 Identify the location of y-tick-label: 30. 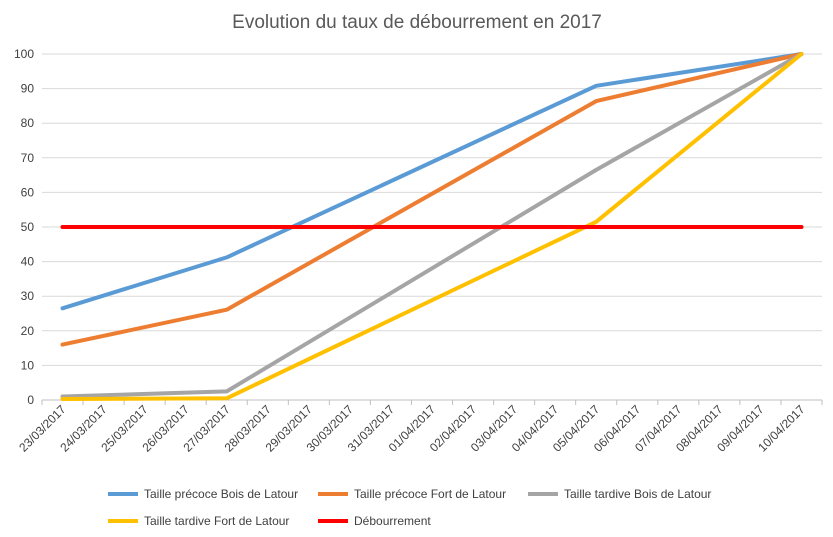
(28, 296).